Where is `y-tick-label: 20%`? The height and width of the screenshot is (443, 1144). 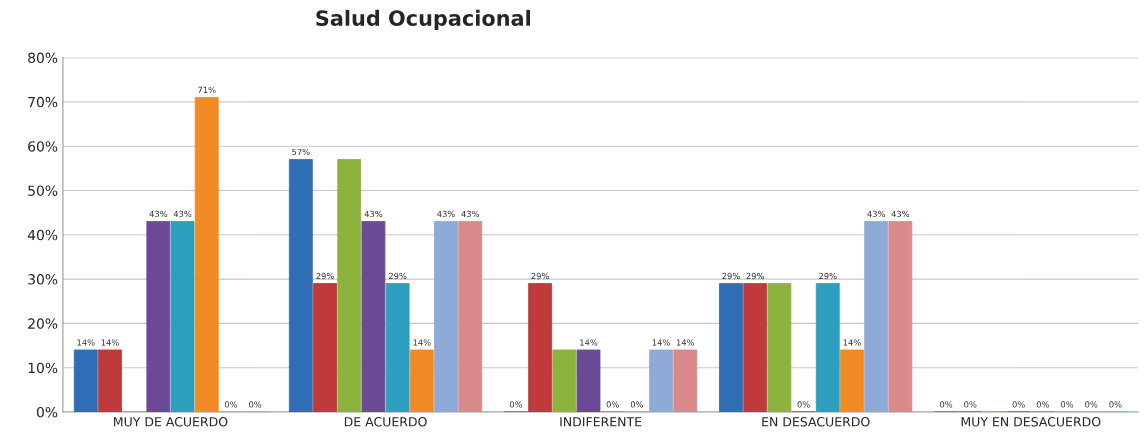
y-tick-label: 20% is located at coordinates (43, 323).